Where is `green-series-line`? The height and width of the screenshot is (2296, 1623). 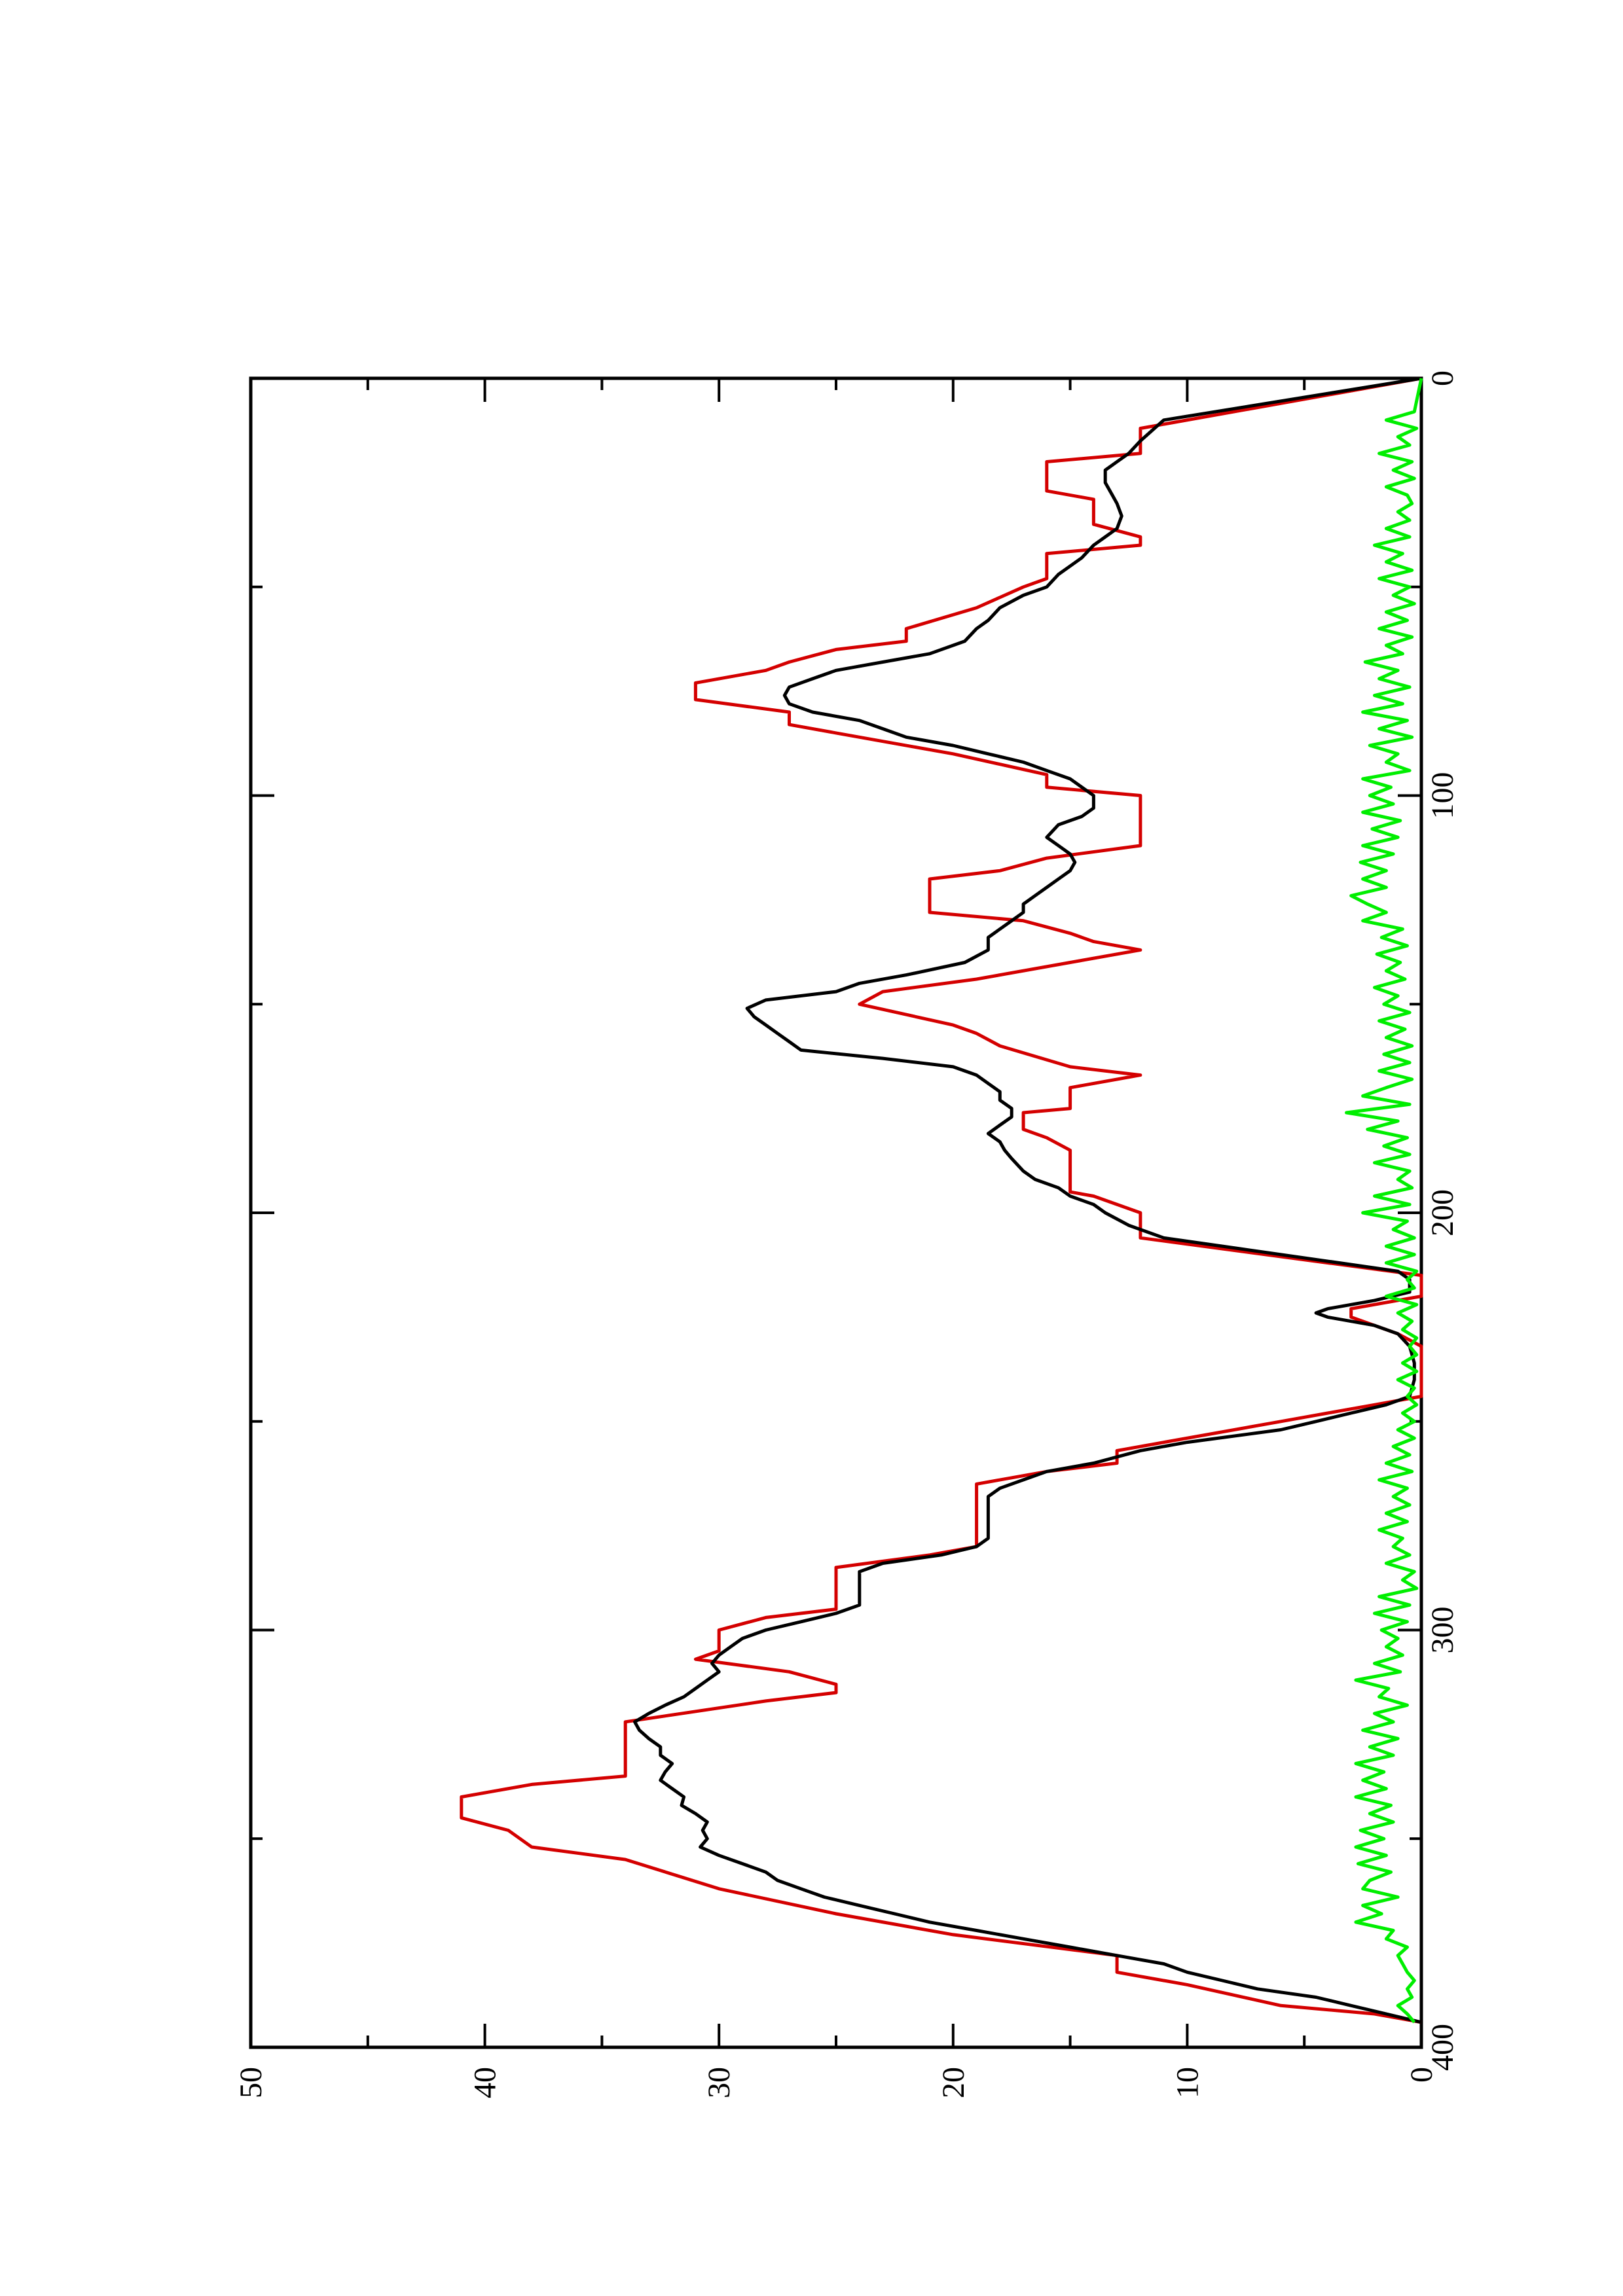
green-series-line is located at coordinates (1384, 1201).